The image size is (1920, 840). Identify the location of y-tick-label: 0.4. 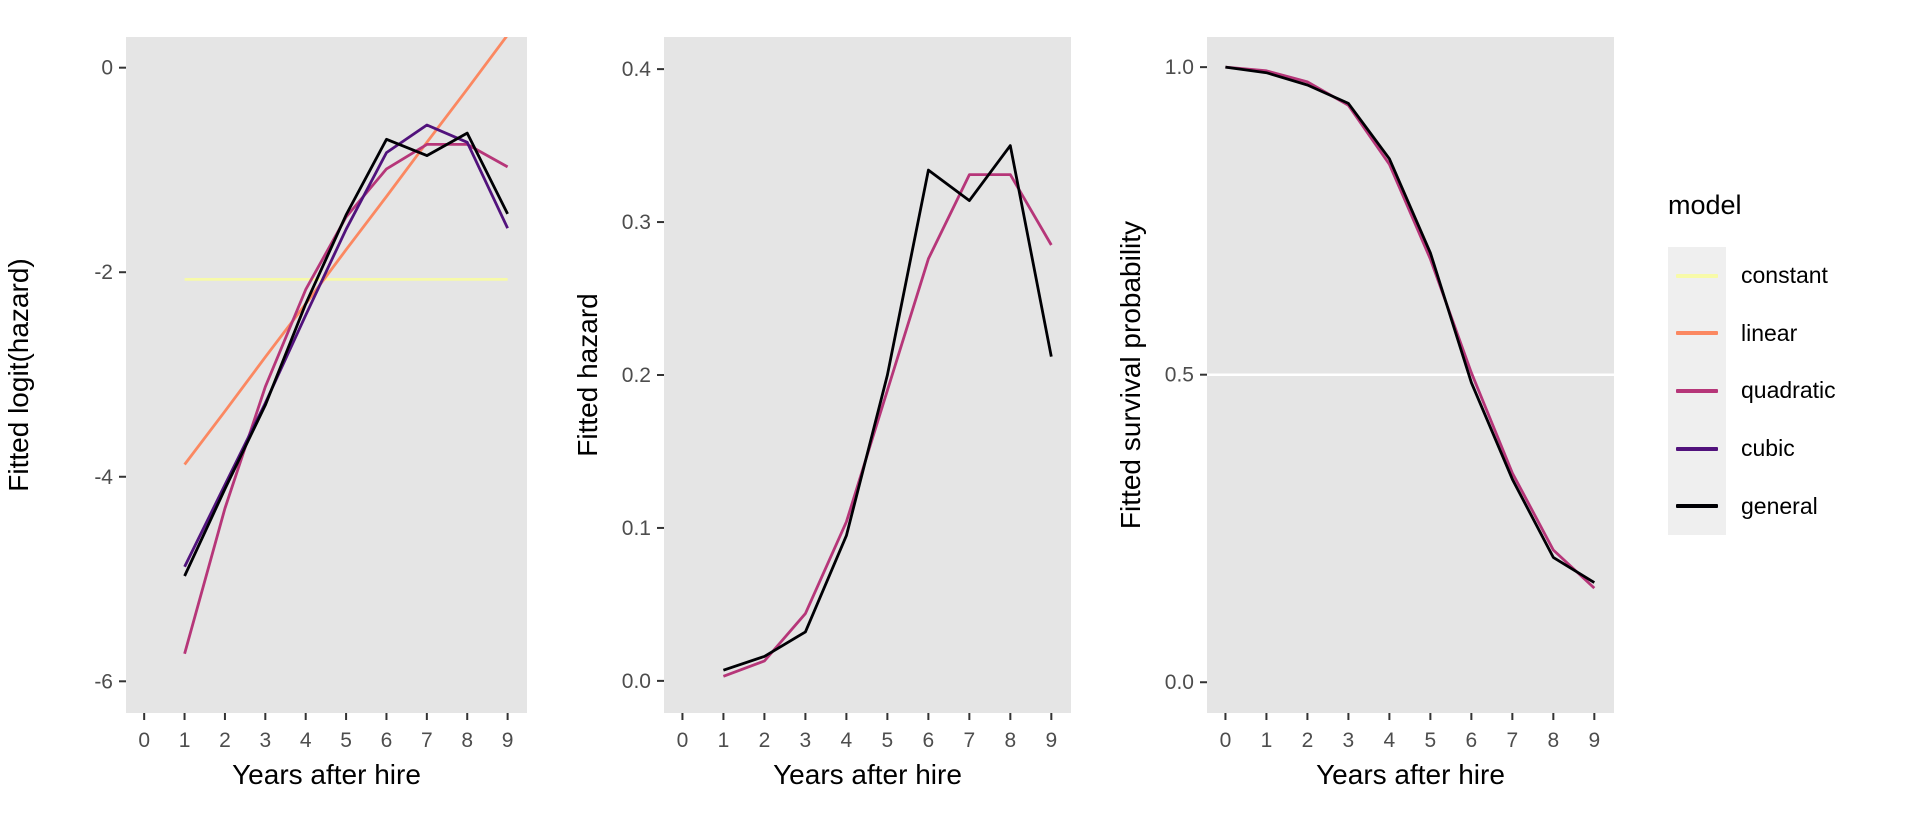
(637, 69).